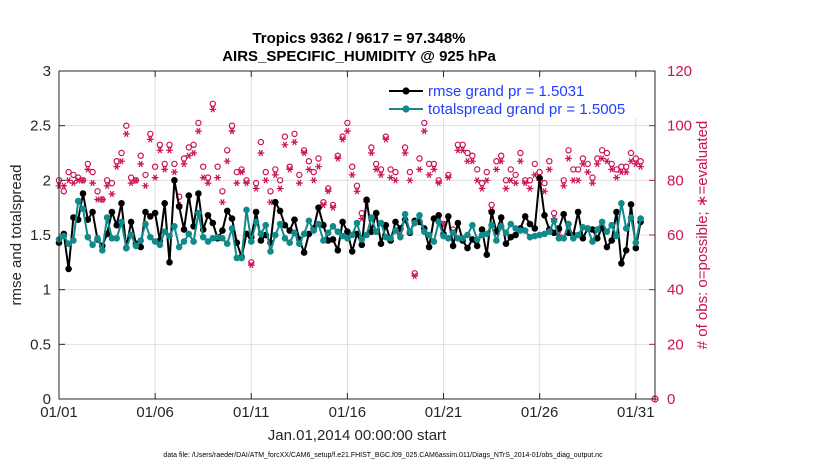  Describe the element at coordinates (636, 412) in the screenshot. I see `x-tick-label: 01/31` at that location.